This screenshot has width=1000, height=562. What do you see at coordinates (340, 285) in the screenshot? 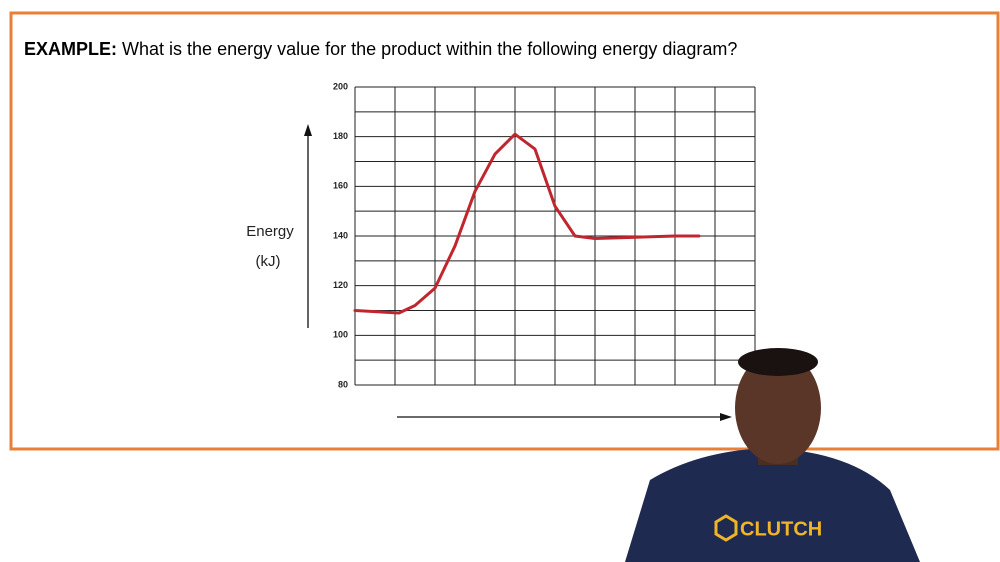
I see `y-tick-label: 120` at bounding box center [340, 285].